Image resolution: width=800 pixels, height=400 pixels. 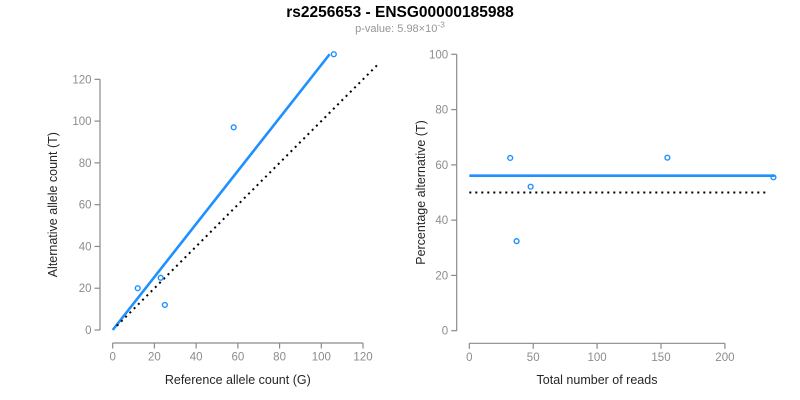 I want to click on p-value-subtitle: p-value: 5.98×10-3, so click(x=400, y=27).